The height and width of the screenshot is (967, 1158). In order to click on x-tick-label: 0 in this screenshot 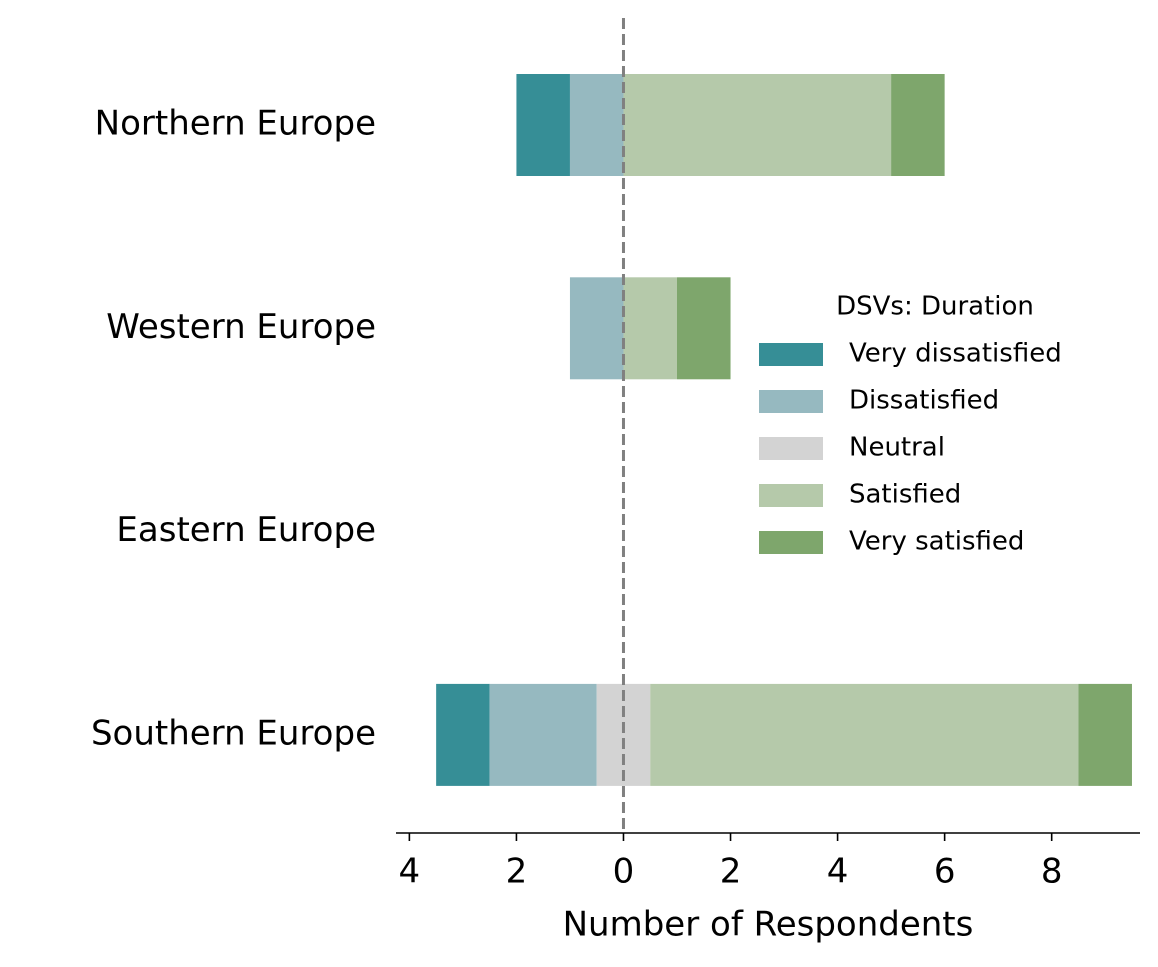, I will do `click(624, 872)`.